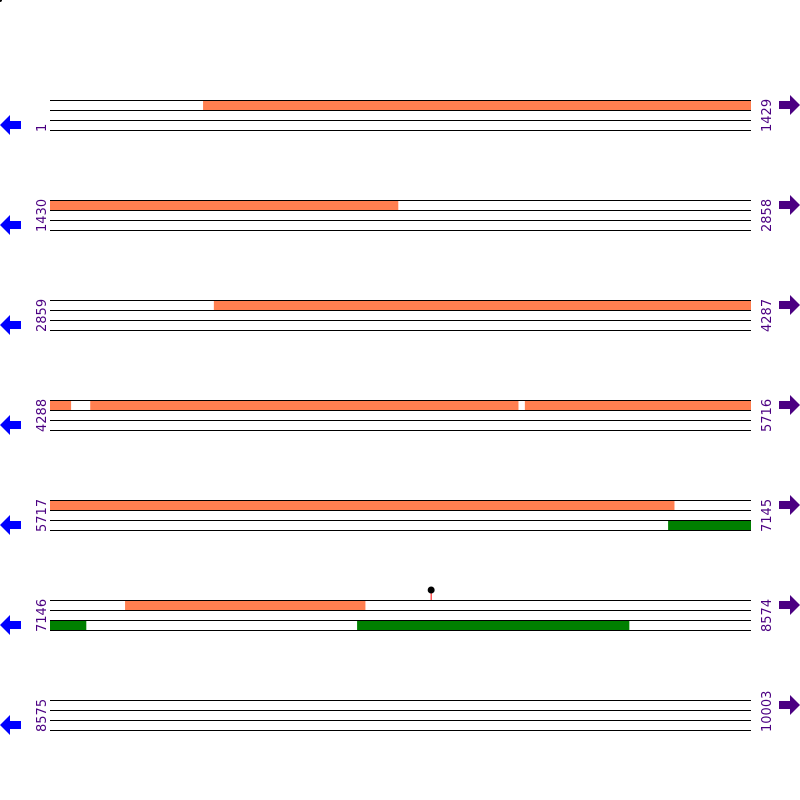 Image resolution: width=800 pixels, height=800 pixels. I want to click on row-end-label: 10003, so click(767, 711).